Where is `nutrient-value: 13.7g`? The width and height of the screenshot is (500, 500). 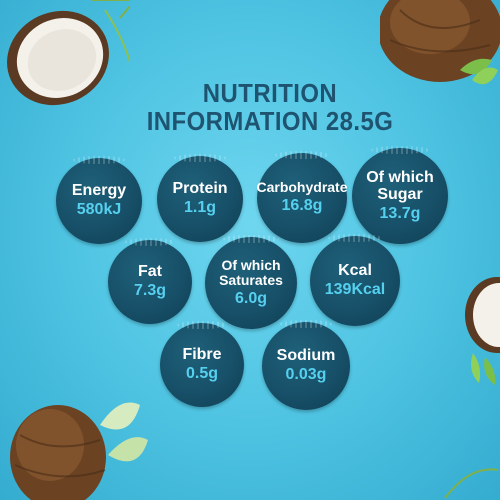 nutrient-value: 13.7g is located at coordinates (400, 213).